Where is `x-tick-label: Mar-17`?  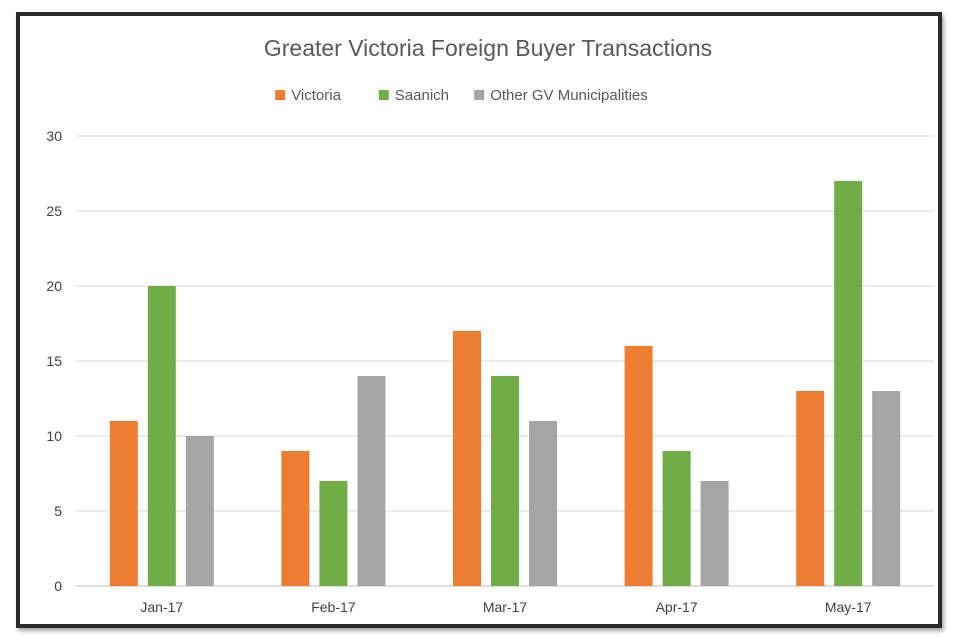
x-tick-label: Mar-17 is located at coordinates (505, 607).